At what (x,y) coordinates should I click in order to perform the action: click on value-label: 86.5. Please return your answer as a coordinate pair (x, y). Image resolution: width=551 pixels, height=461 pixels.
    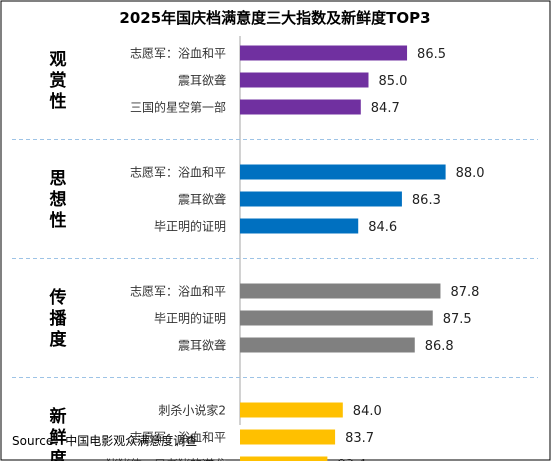
    Looking at the image, I should click on (431, 54).